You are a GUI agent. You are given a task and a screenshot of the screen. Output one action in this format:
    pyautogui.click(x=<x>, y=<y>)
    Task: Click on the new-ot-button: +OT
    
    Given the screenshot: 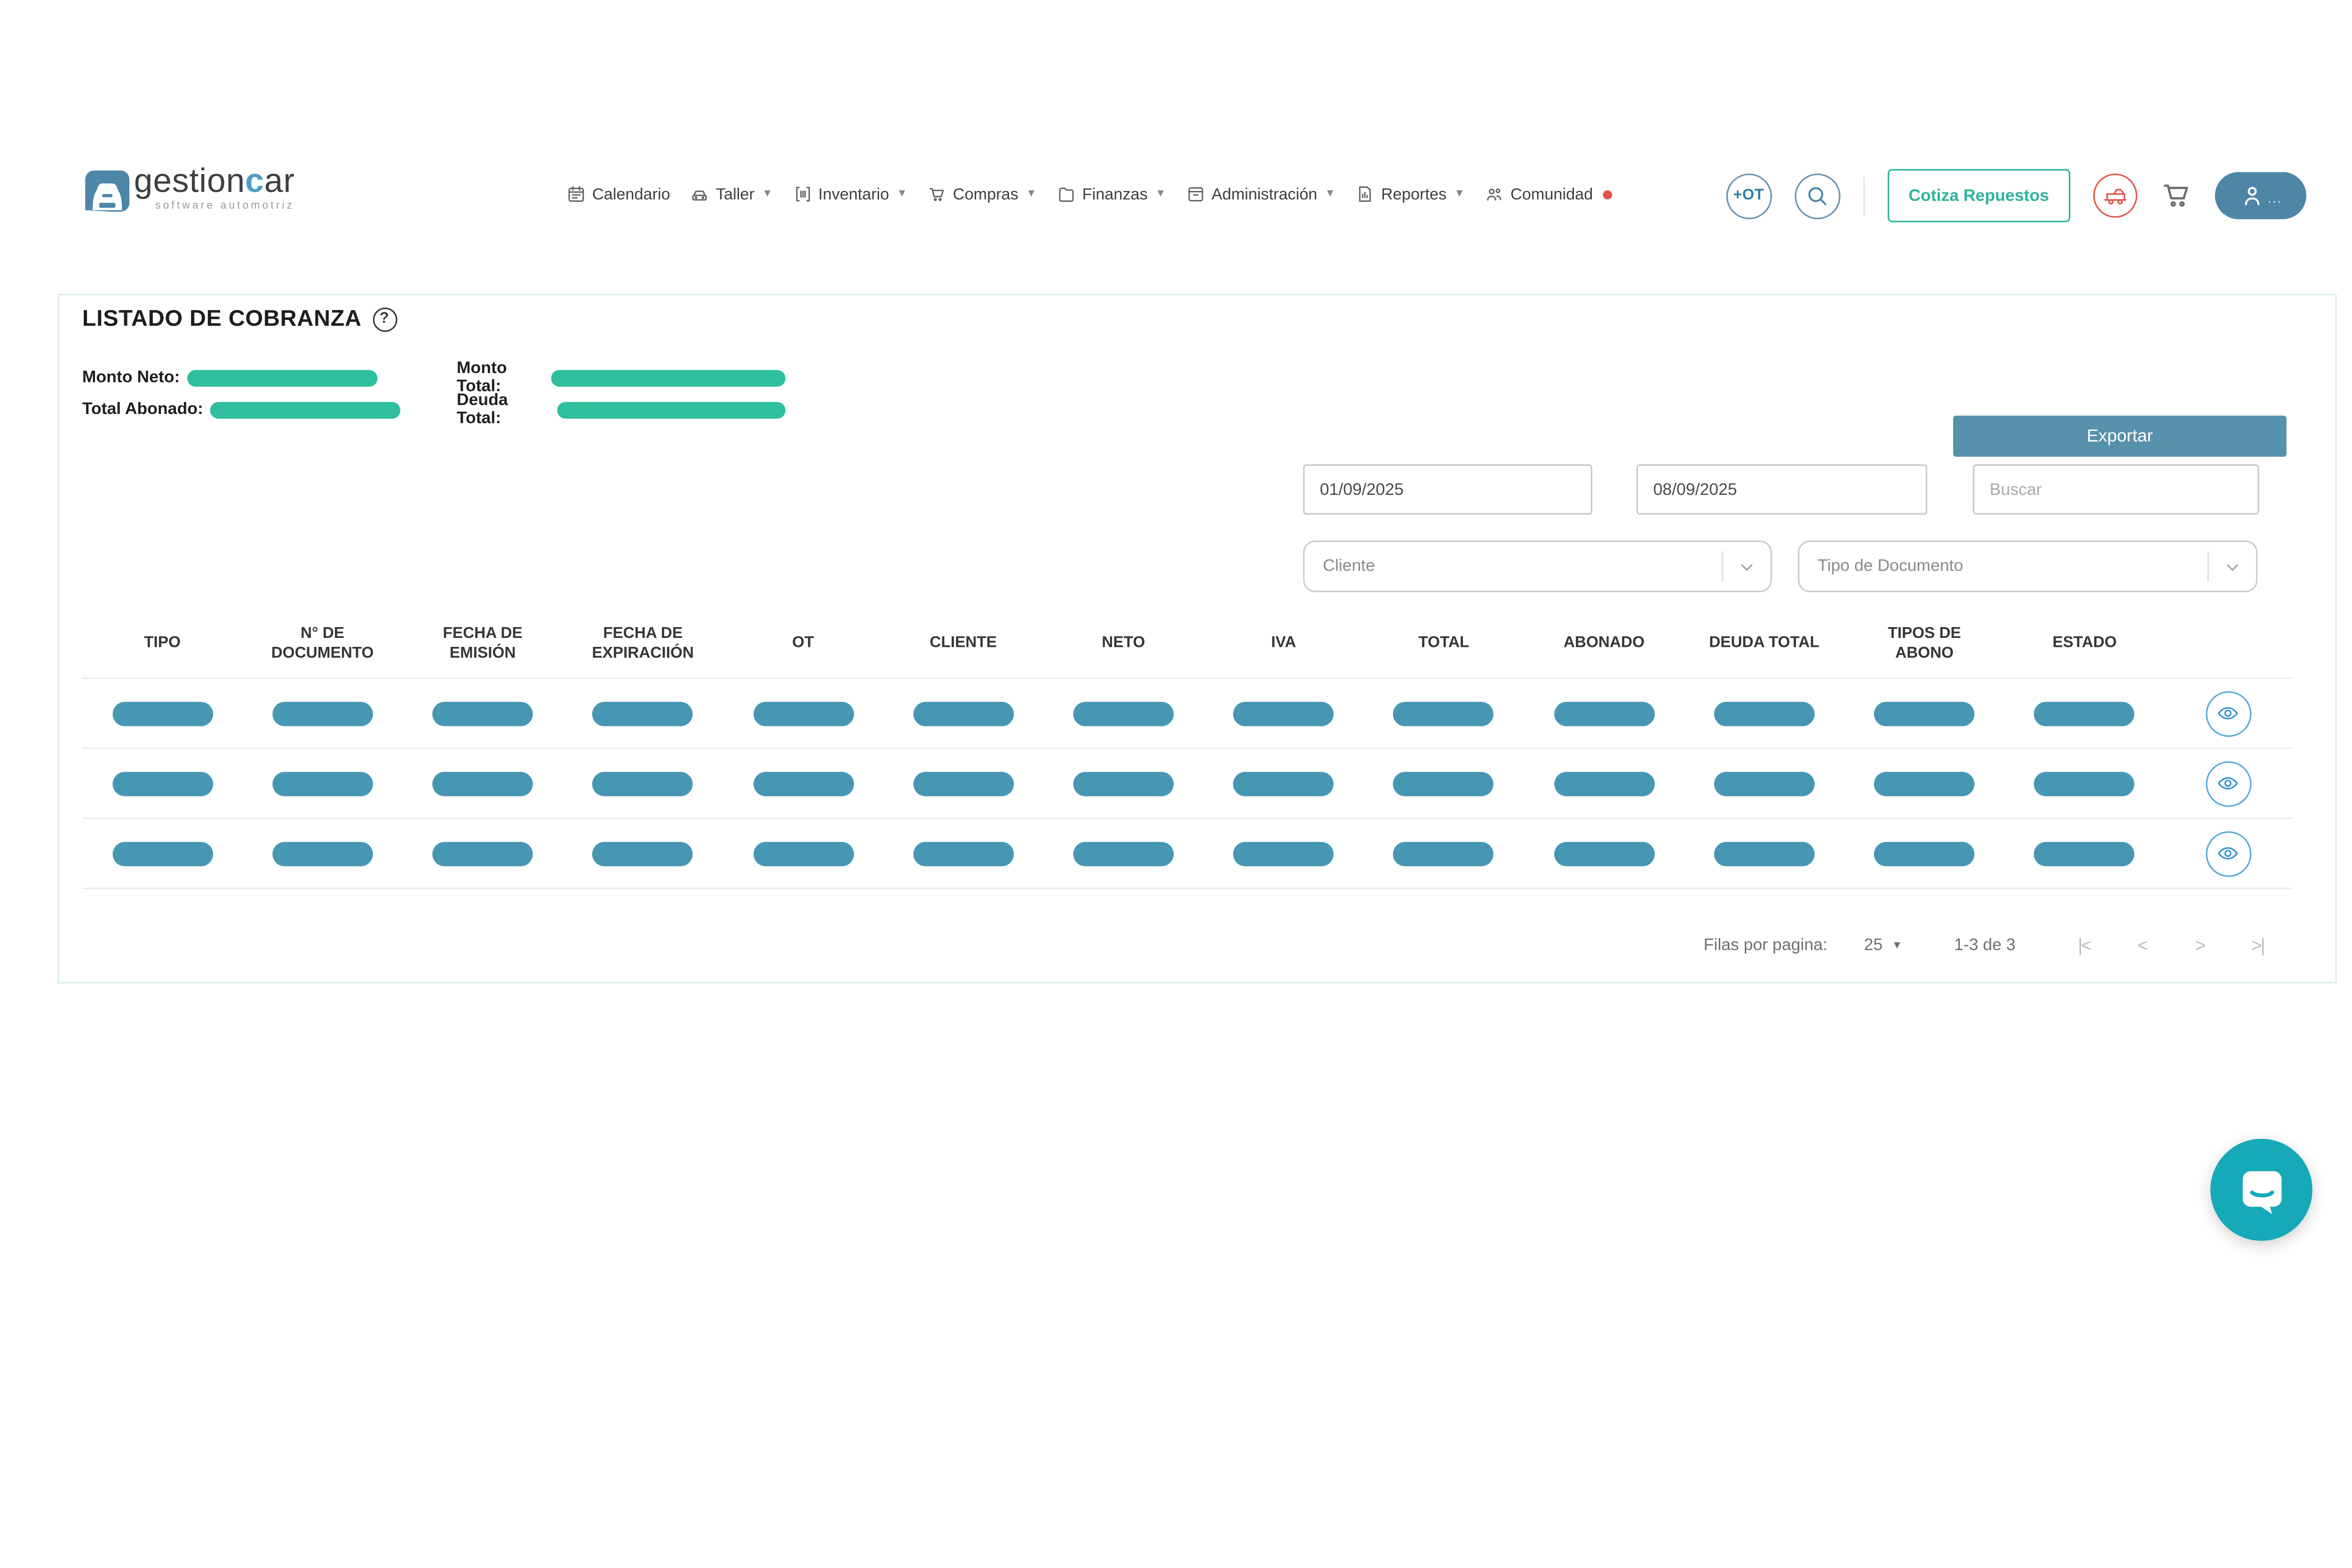 What is the action you would take?
    pyautogui.click(x=1748, y=196)
    